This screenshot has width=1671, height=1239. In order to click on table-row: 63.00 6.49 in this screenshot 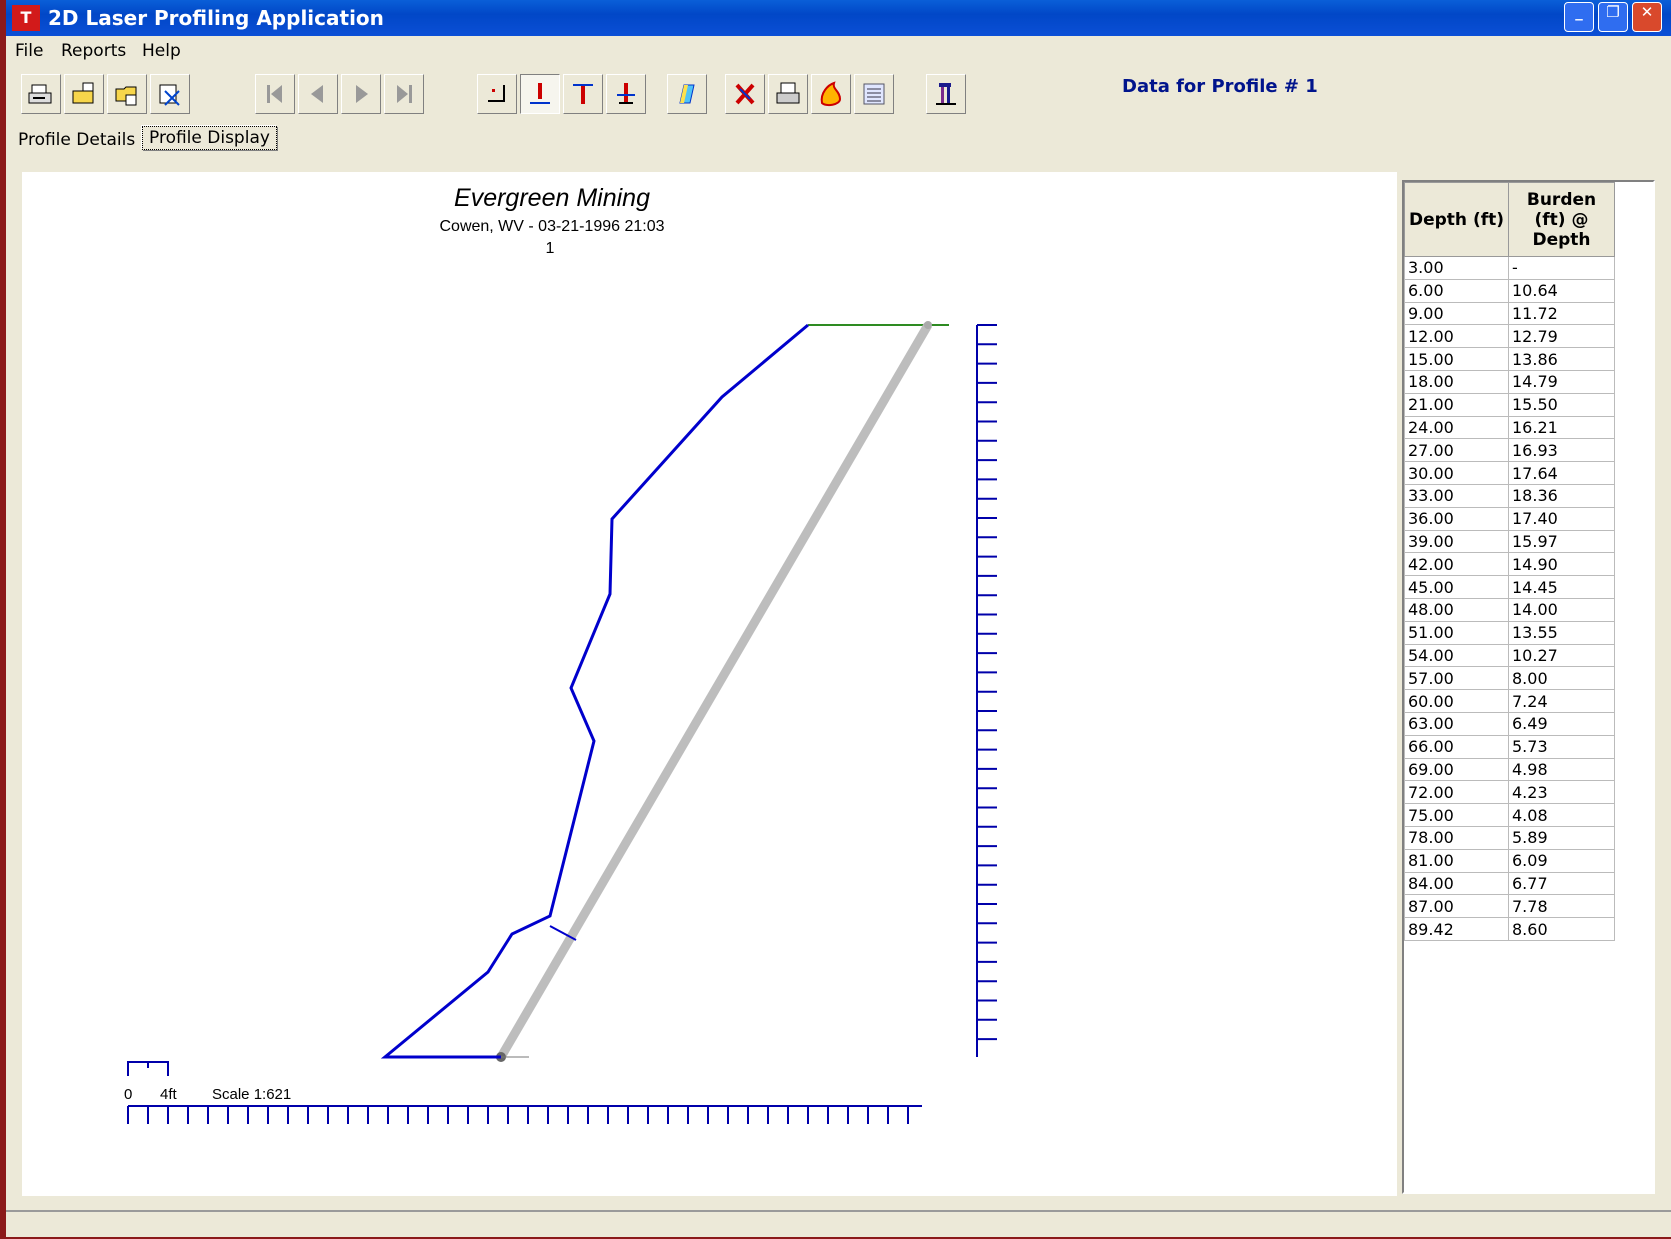, I will do `click(1510, 723)`.